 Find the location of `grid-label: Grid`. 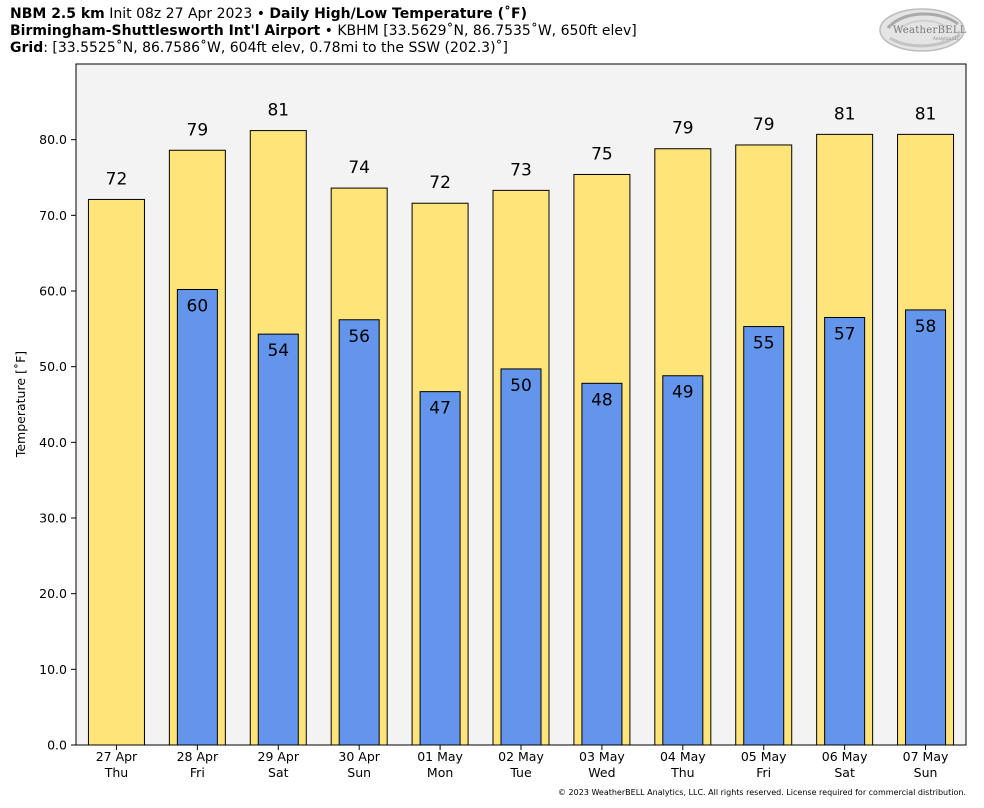

grid-label: Grid is located at coordinates (27, 48).